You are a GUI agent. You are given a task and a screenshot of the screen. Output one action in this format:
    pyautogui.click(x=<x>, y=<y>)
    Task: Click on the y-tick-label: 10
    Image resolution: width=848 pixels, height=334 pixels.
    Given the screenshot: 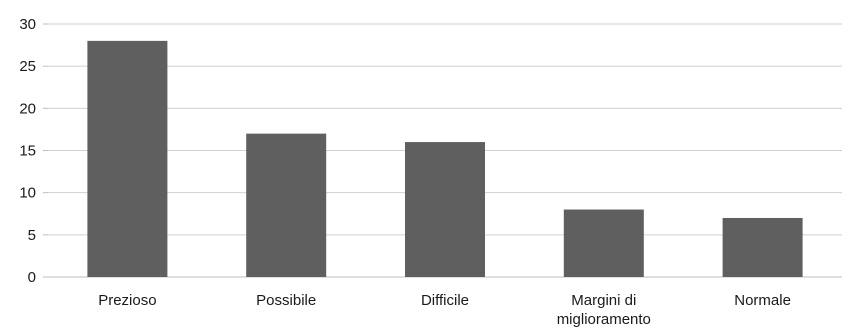 What is the action you would take?
    pyautogui.click(x=27, y=193)
    